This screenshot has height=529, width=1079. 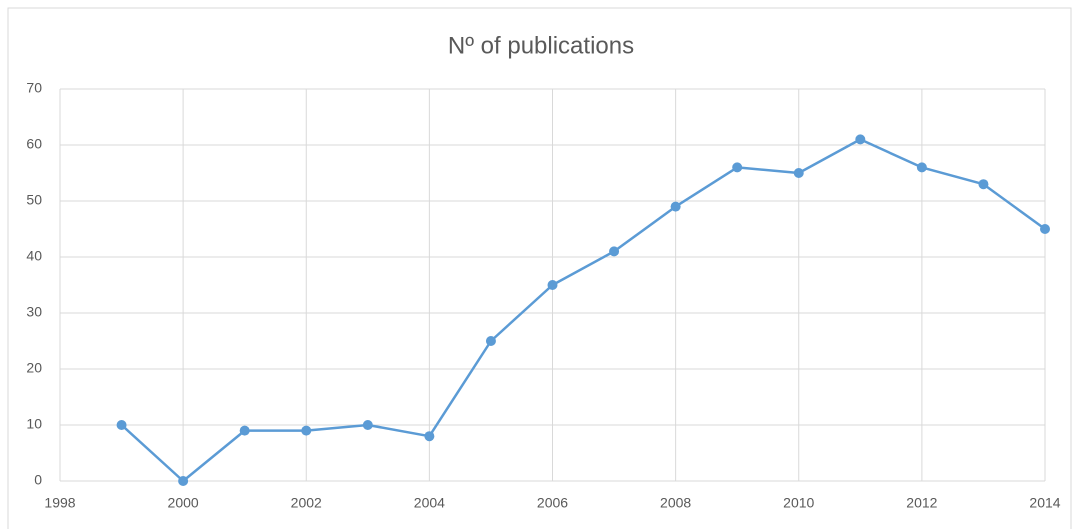 What do you see at coordinates (1044, 503) in the screenshot?
I see `x-tick-label: 2014` at bounding box center [1044, 503].